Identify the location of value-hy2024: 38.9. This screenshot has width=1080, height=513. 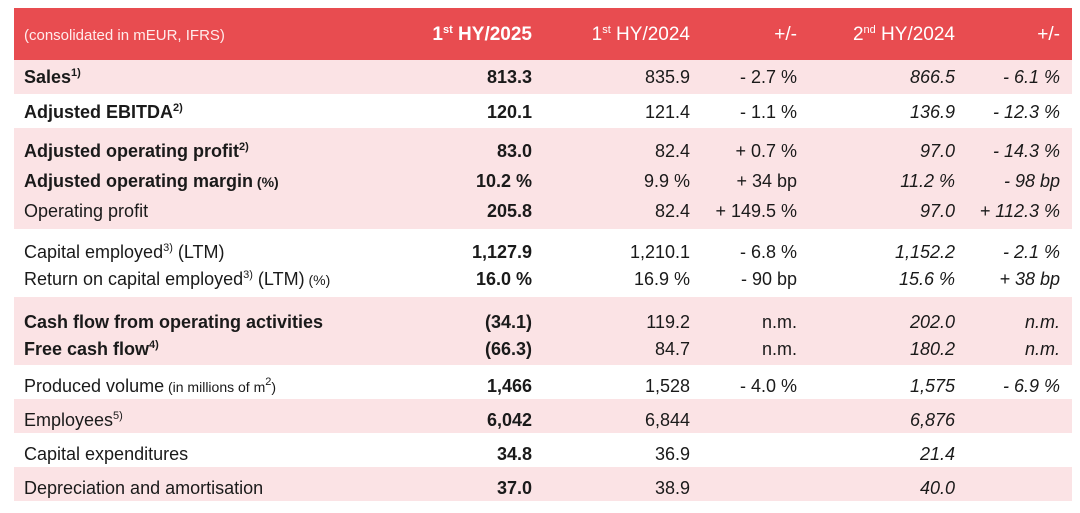
(672, 488).